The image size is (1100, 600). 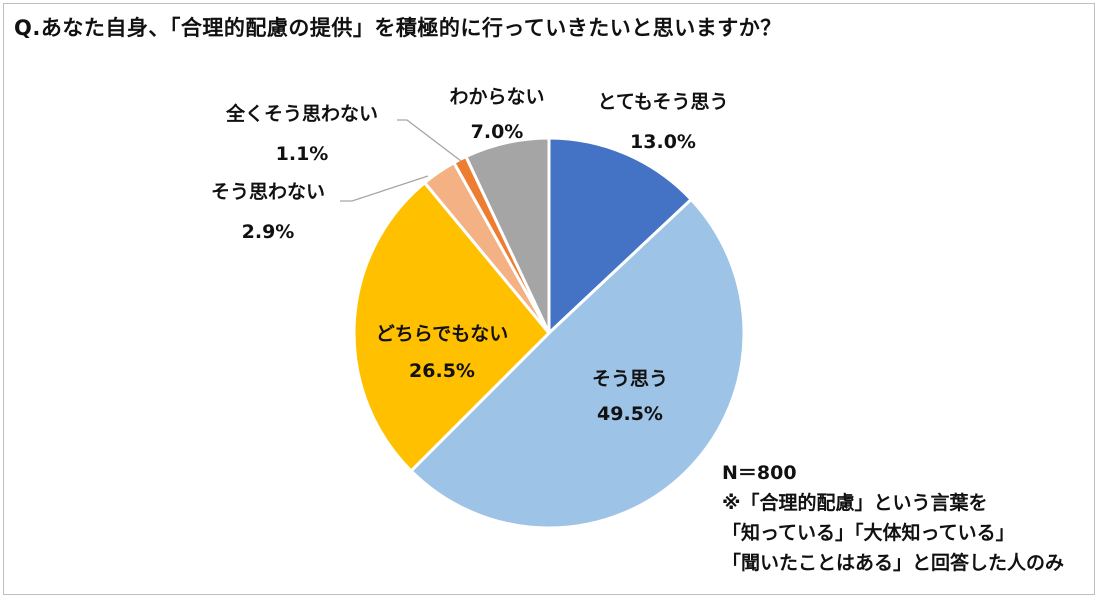 I want to click on slice-3-value-label: 26.5%, so click(x=442, y=371).